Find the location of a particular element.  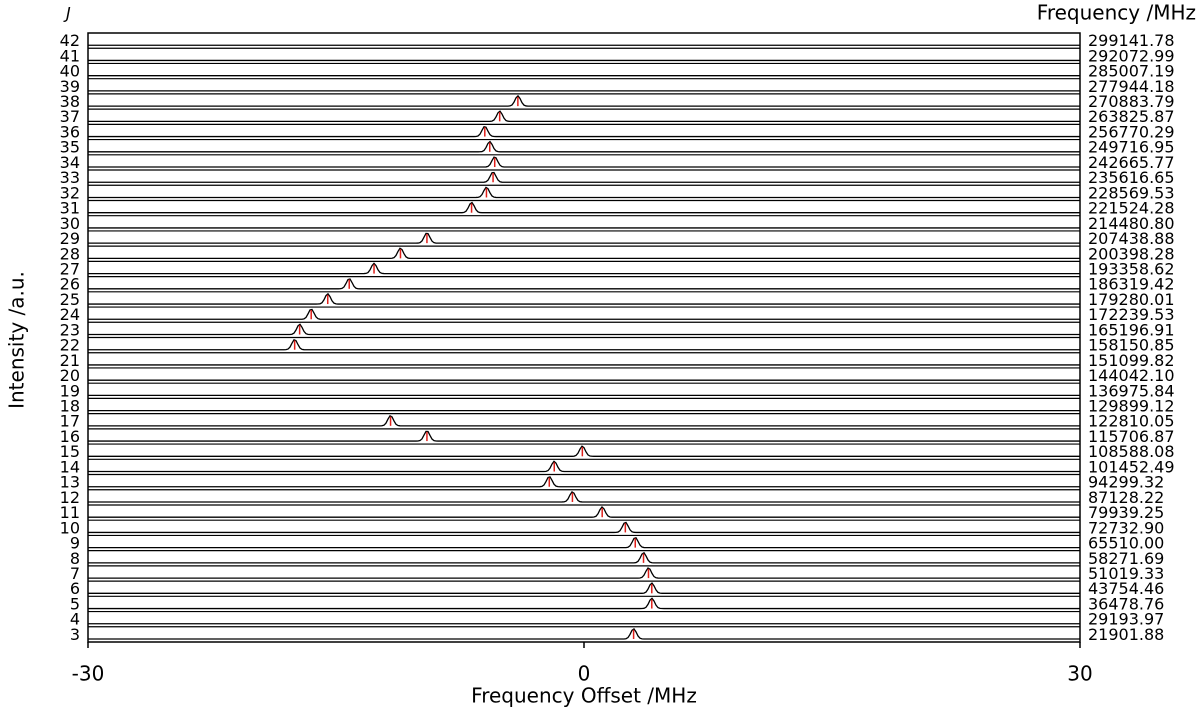

frequency-label: 263825.87 is located at coordinates (1131, 116).